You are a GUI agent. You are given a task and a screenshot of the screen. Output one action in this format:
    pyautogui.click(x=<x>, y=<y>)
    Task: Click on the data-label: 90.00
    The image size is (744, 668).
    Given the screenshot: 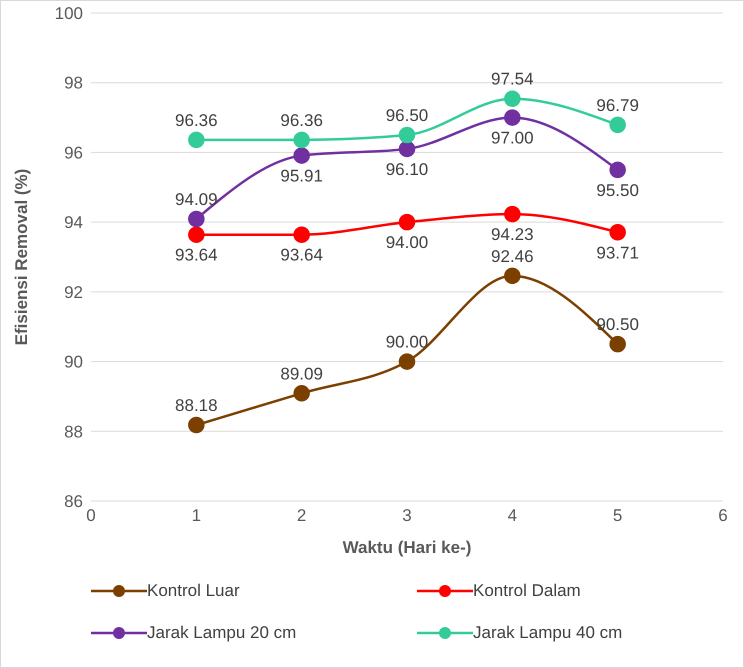 What is the action you would take?
    pyautogui.click(x=407, y=342)
    